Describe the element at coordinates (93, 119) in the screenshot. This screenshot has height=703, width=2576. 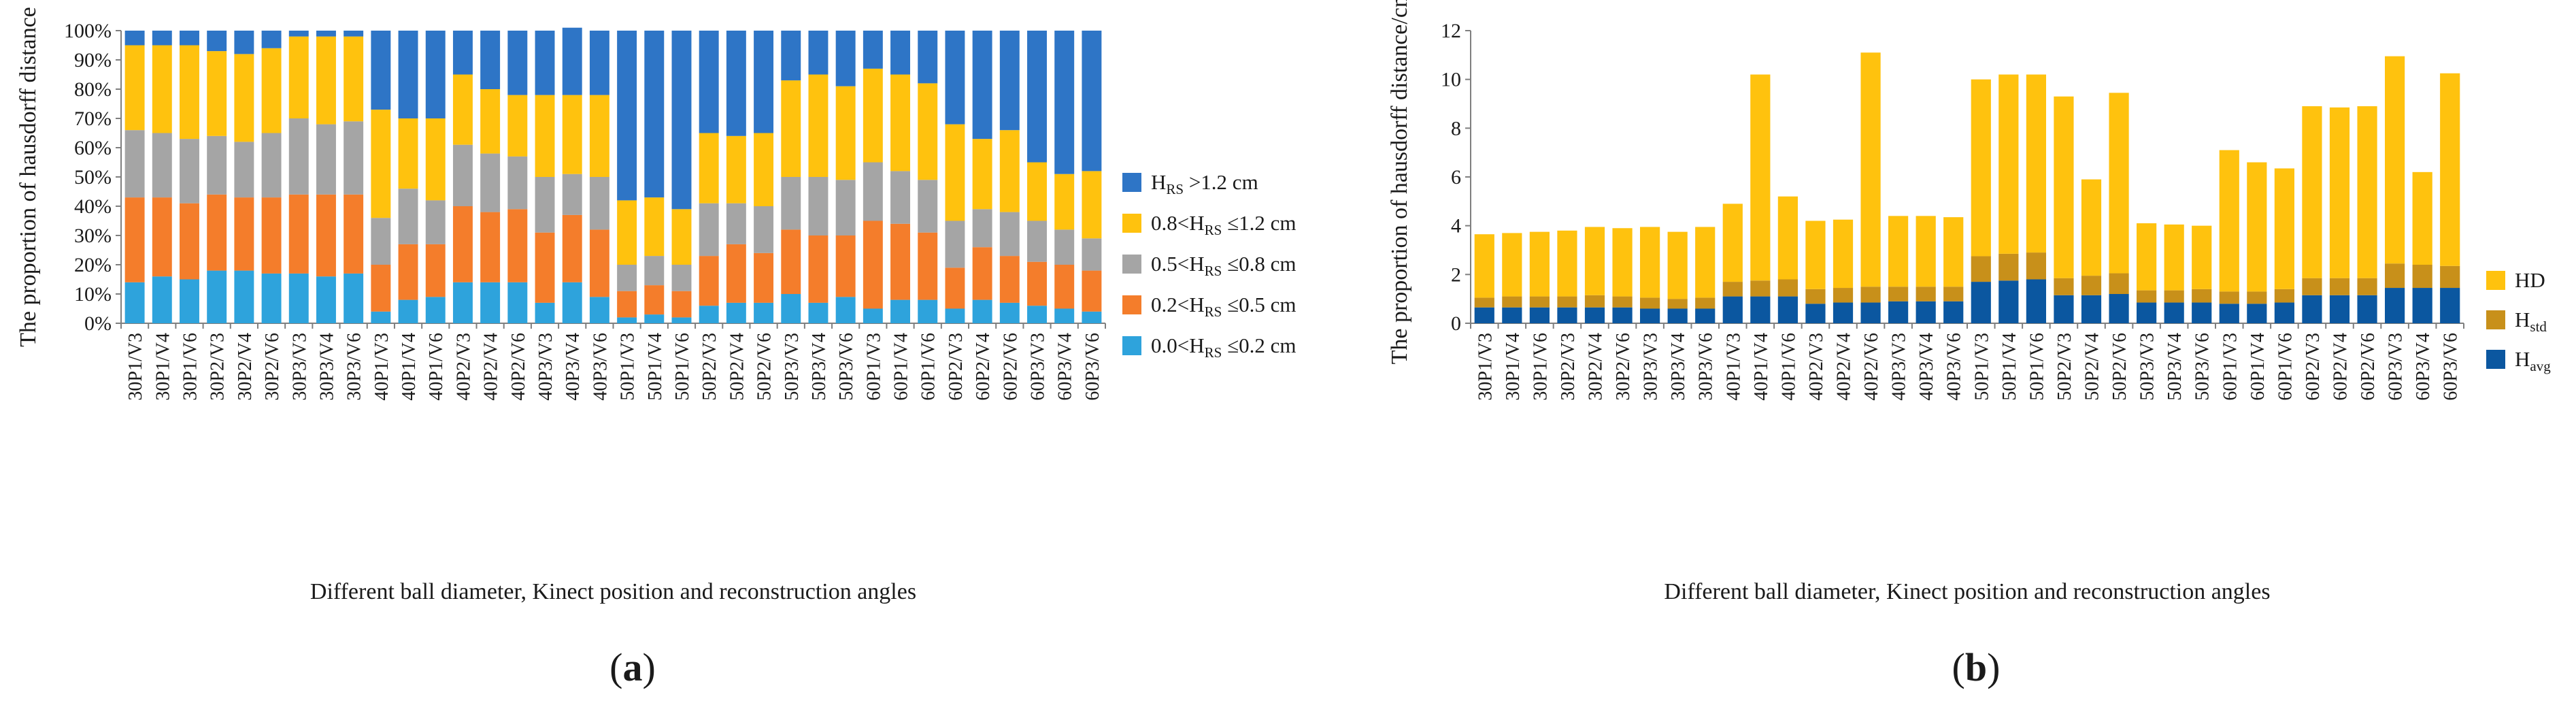
I see `y-tick-label: 70%` at that location.